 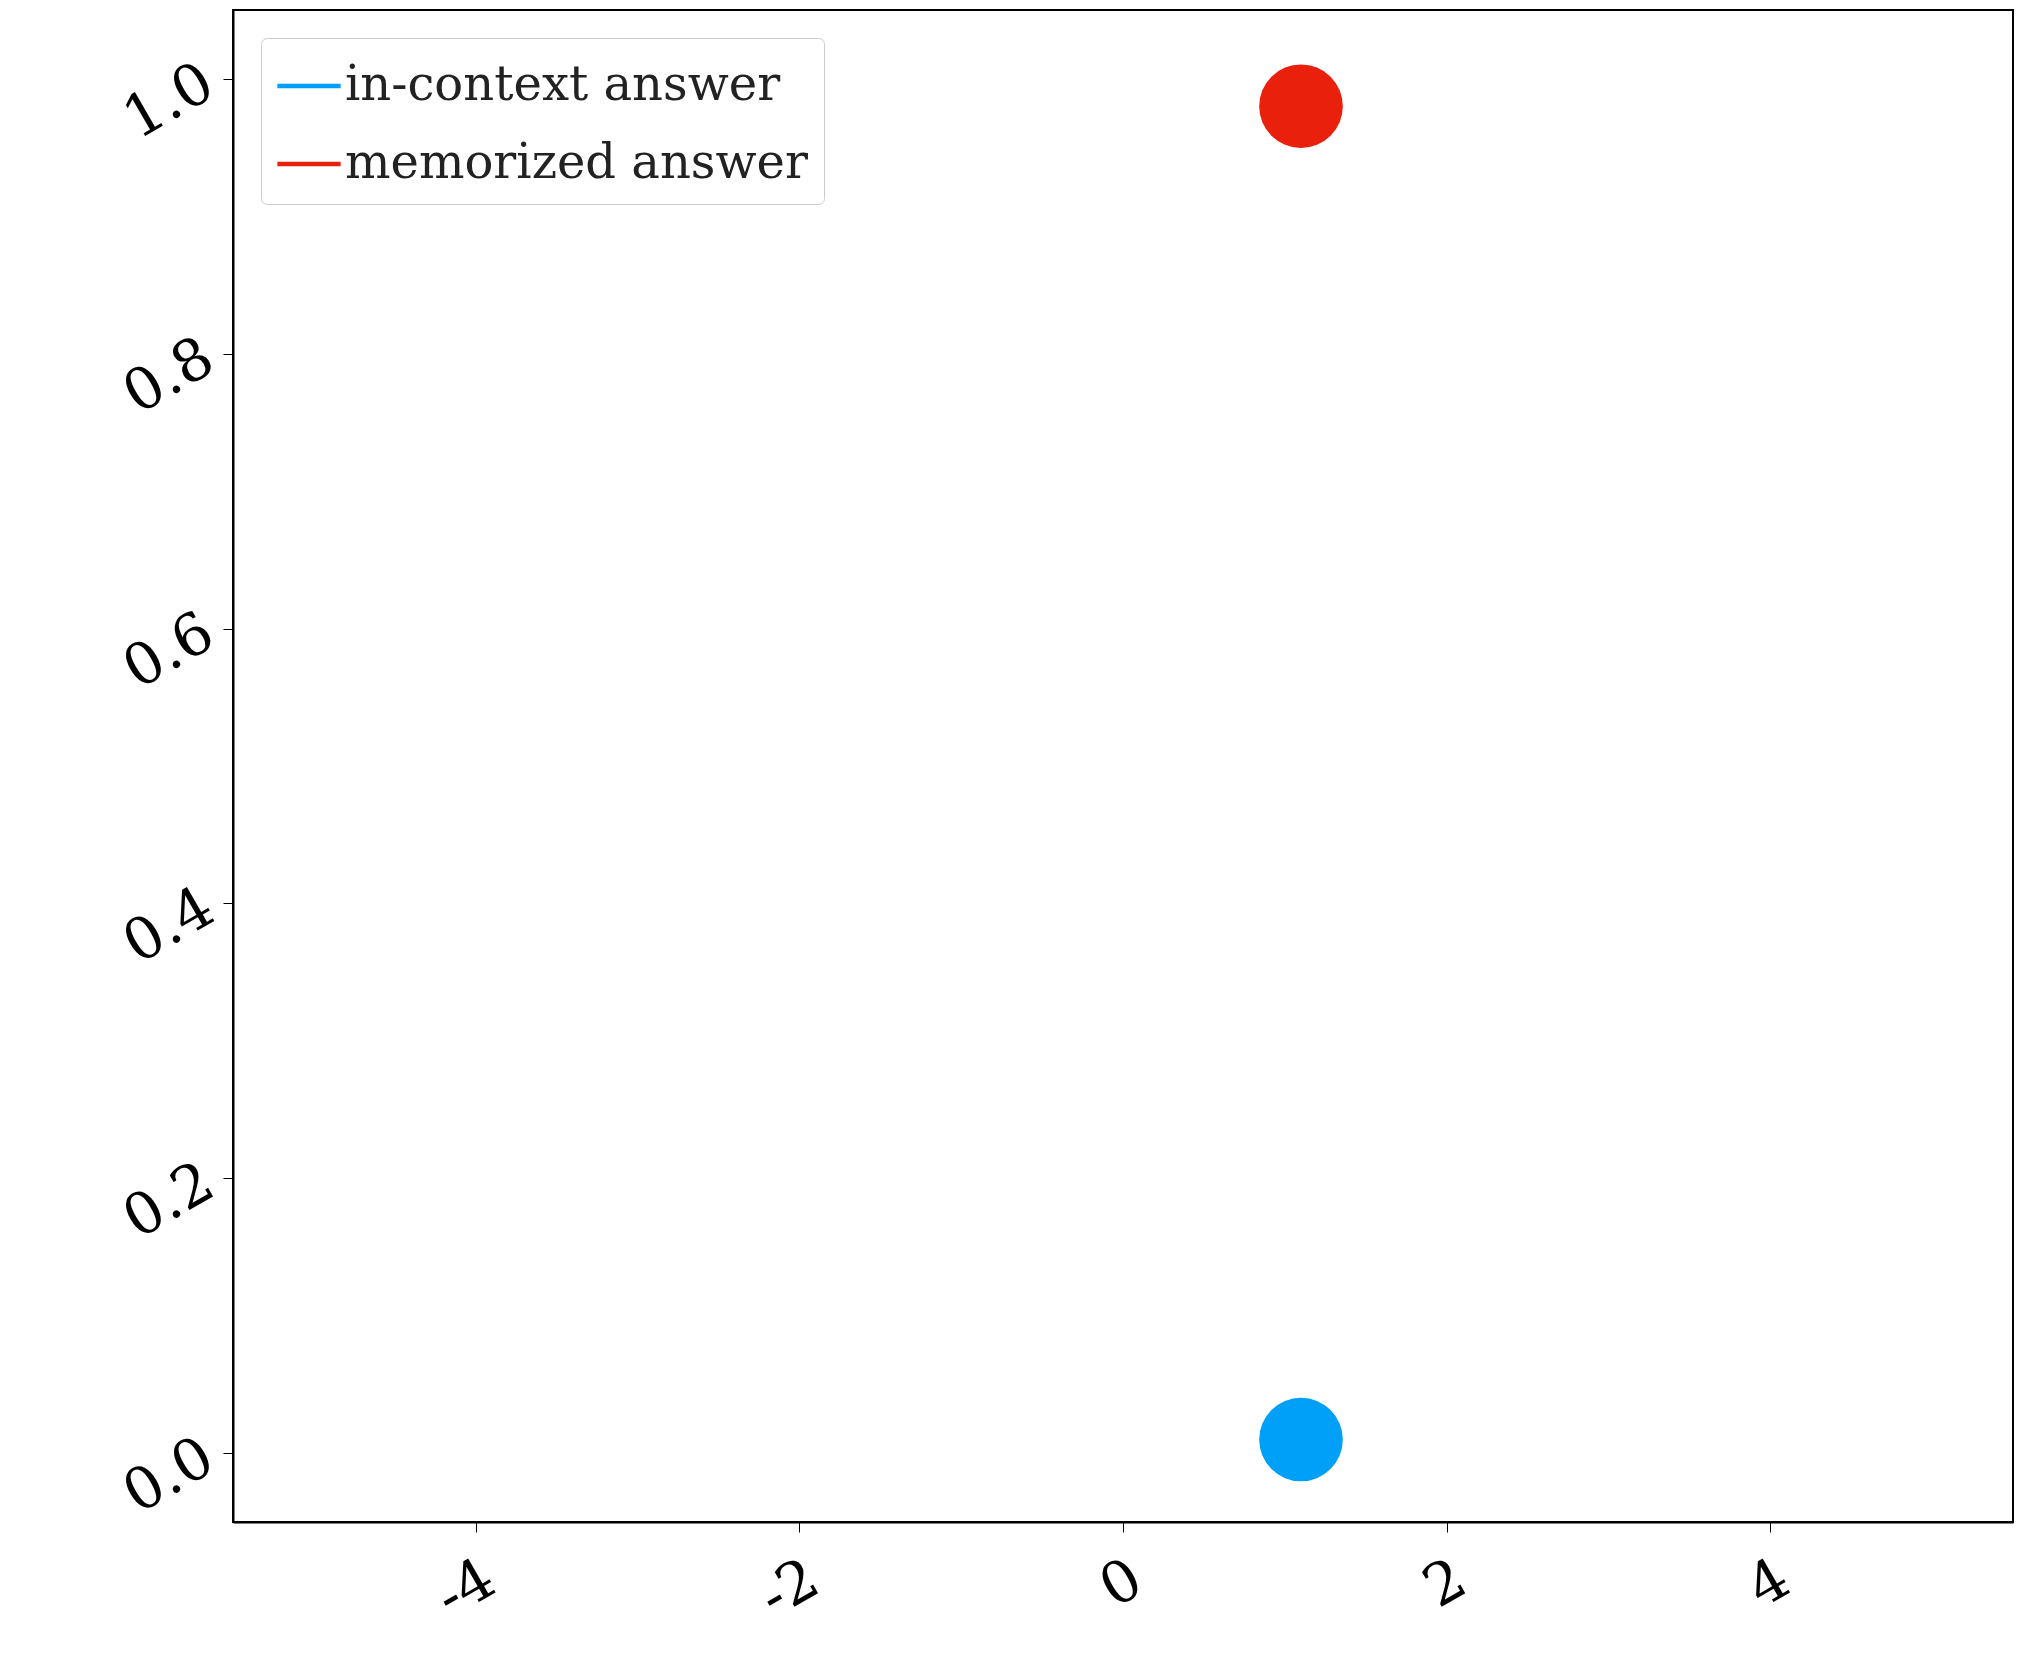 What do you see at coordinates (788, 1587) in the screenshot?
I see `x-tick-label: -2` at bounding box center [788, 1587].